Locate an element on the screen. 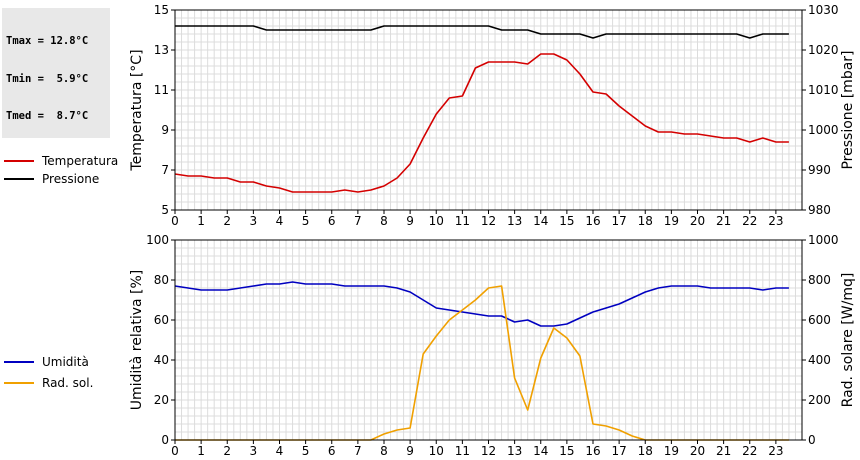  chart2-x-tick-label: 2 is located at coordinates (227, 451).